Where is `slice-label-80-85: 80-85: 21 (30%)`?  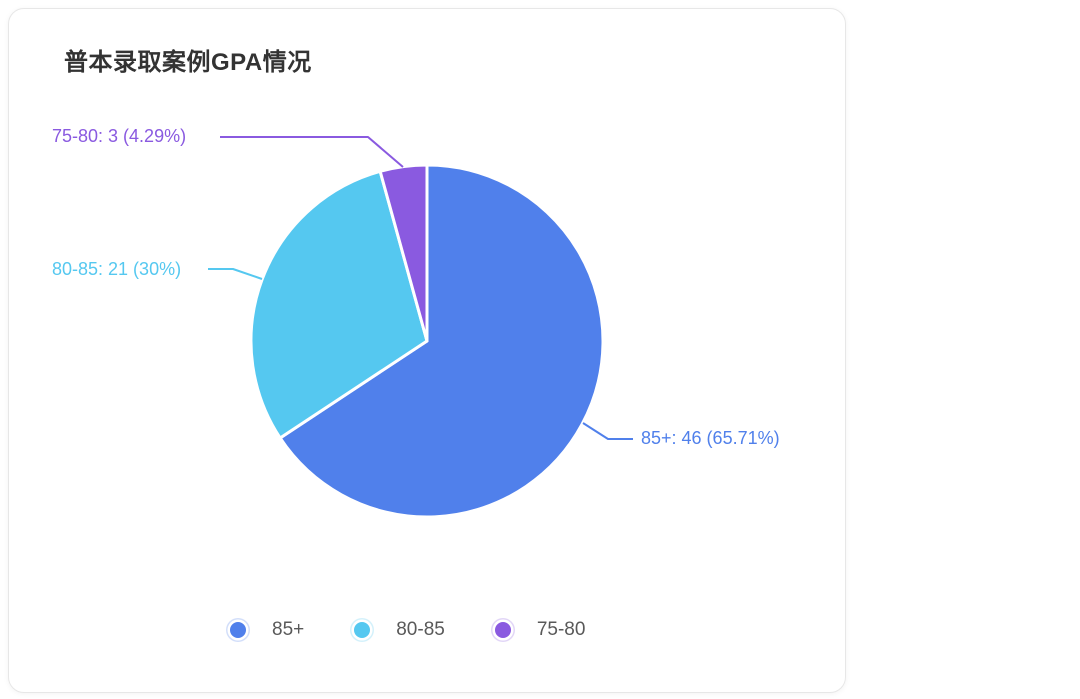 slice-label-80-85: 80-85: 21 (30%) is located at coordinates (117, 269).